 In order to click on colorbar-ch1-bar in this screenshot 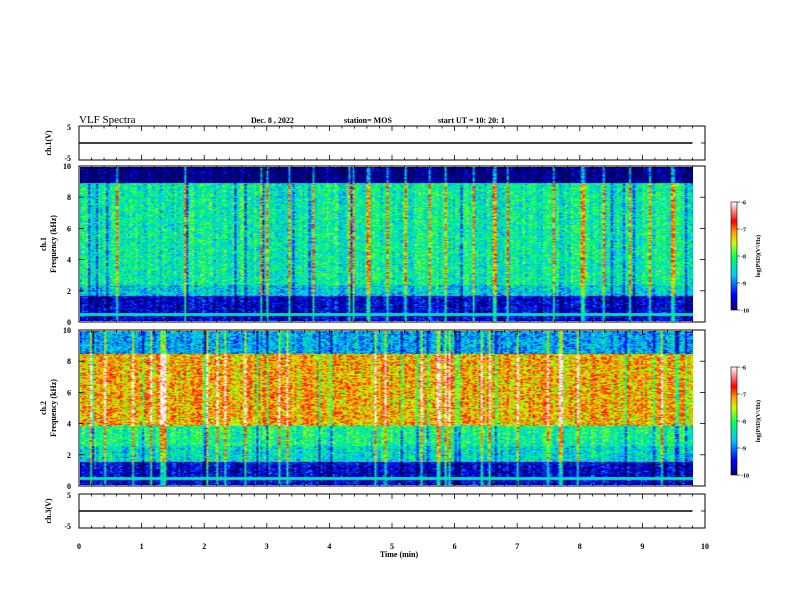, I will do `click(734, 256)`.